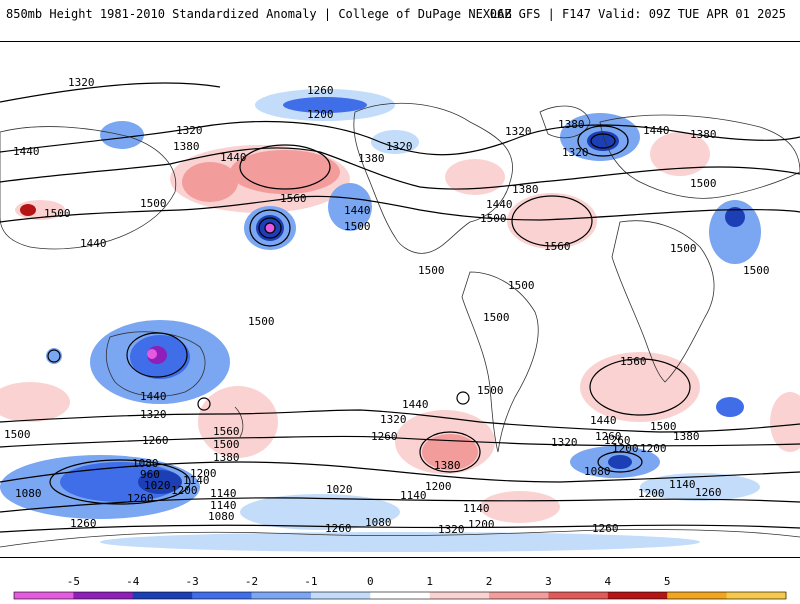  I want to click on colorbar-ticks: -5 -4 -3 -2 -1 0 1 2 3 4 5, so click(369, 581).